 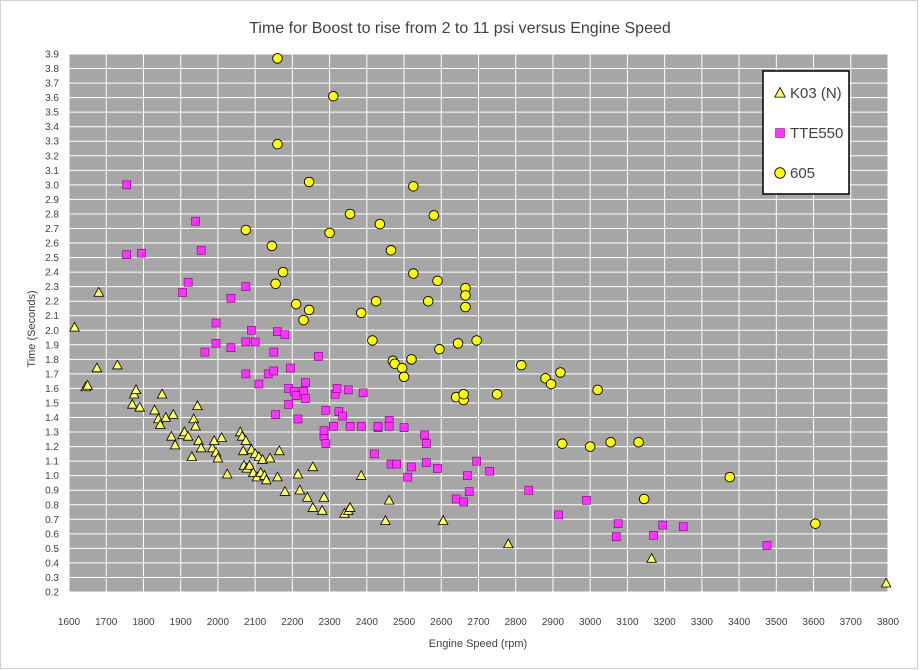 What do you see at coordinates (702, 622) in the screenshot?
I see `x-tick-label: 3300` at bounding box center [702, 622].